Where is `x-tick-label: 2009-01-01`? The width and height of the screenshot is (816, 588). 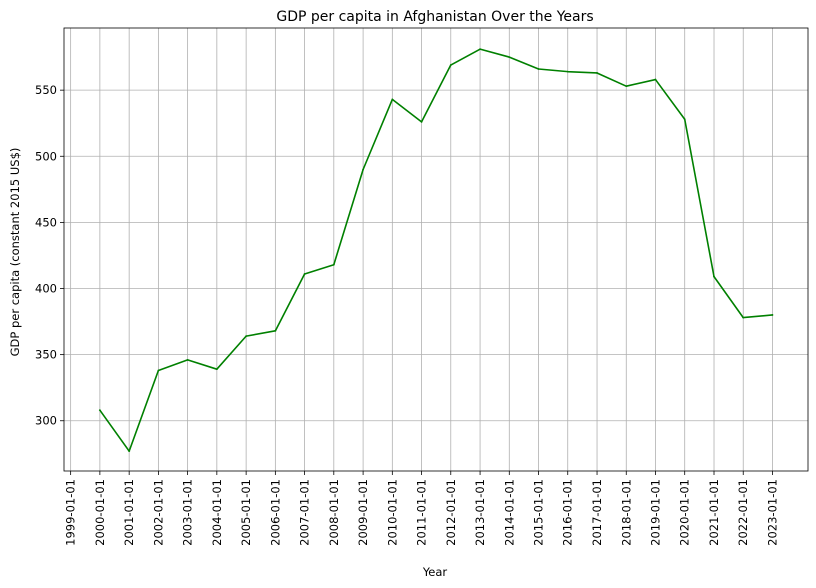 x-tick-label: 2009-01-01 is located at coordinates (363, 512).